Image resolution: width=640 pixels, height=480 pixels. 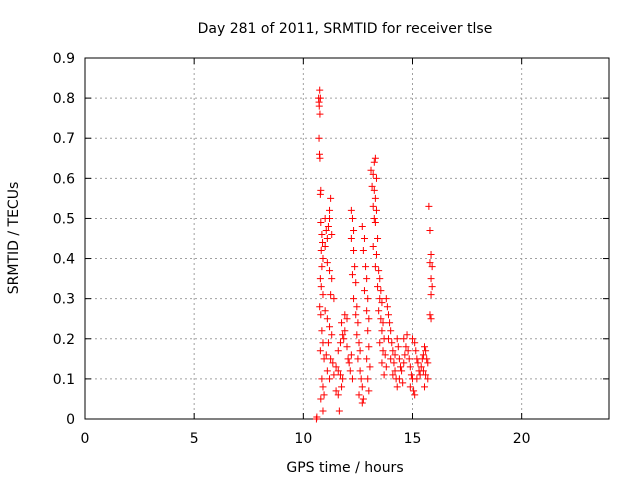 I want to click on y-tick-label: 0.5, so click(x=64, y=219).